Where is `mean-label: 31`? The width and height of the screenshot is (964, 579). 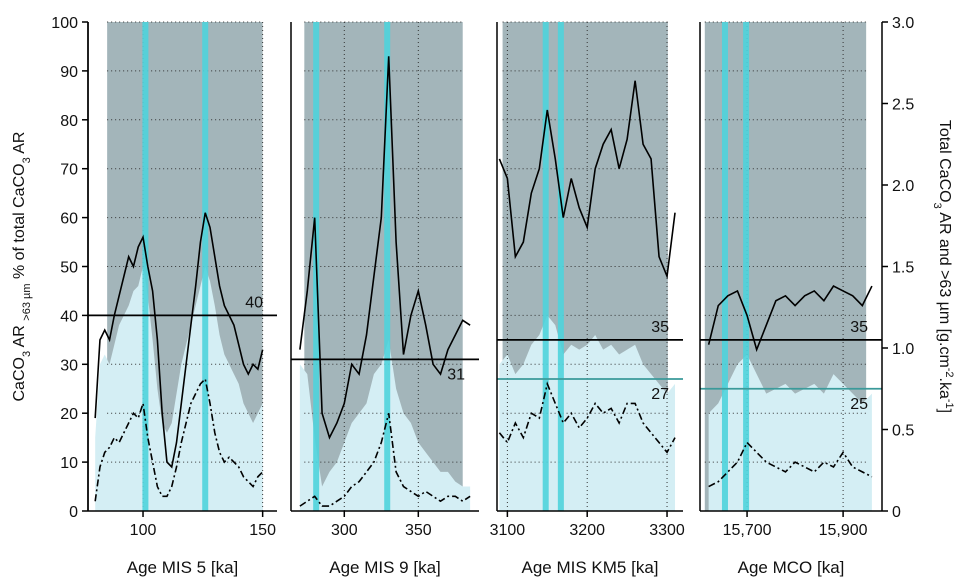
mean-label: 31 is located at coordinates (456, 374).